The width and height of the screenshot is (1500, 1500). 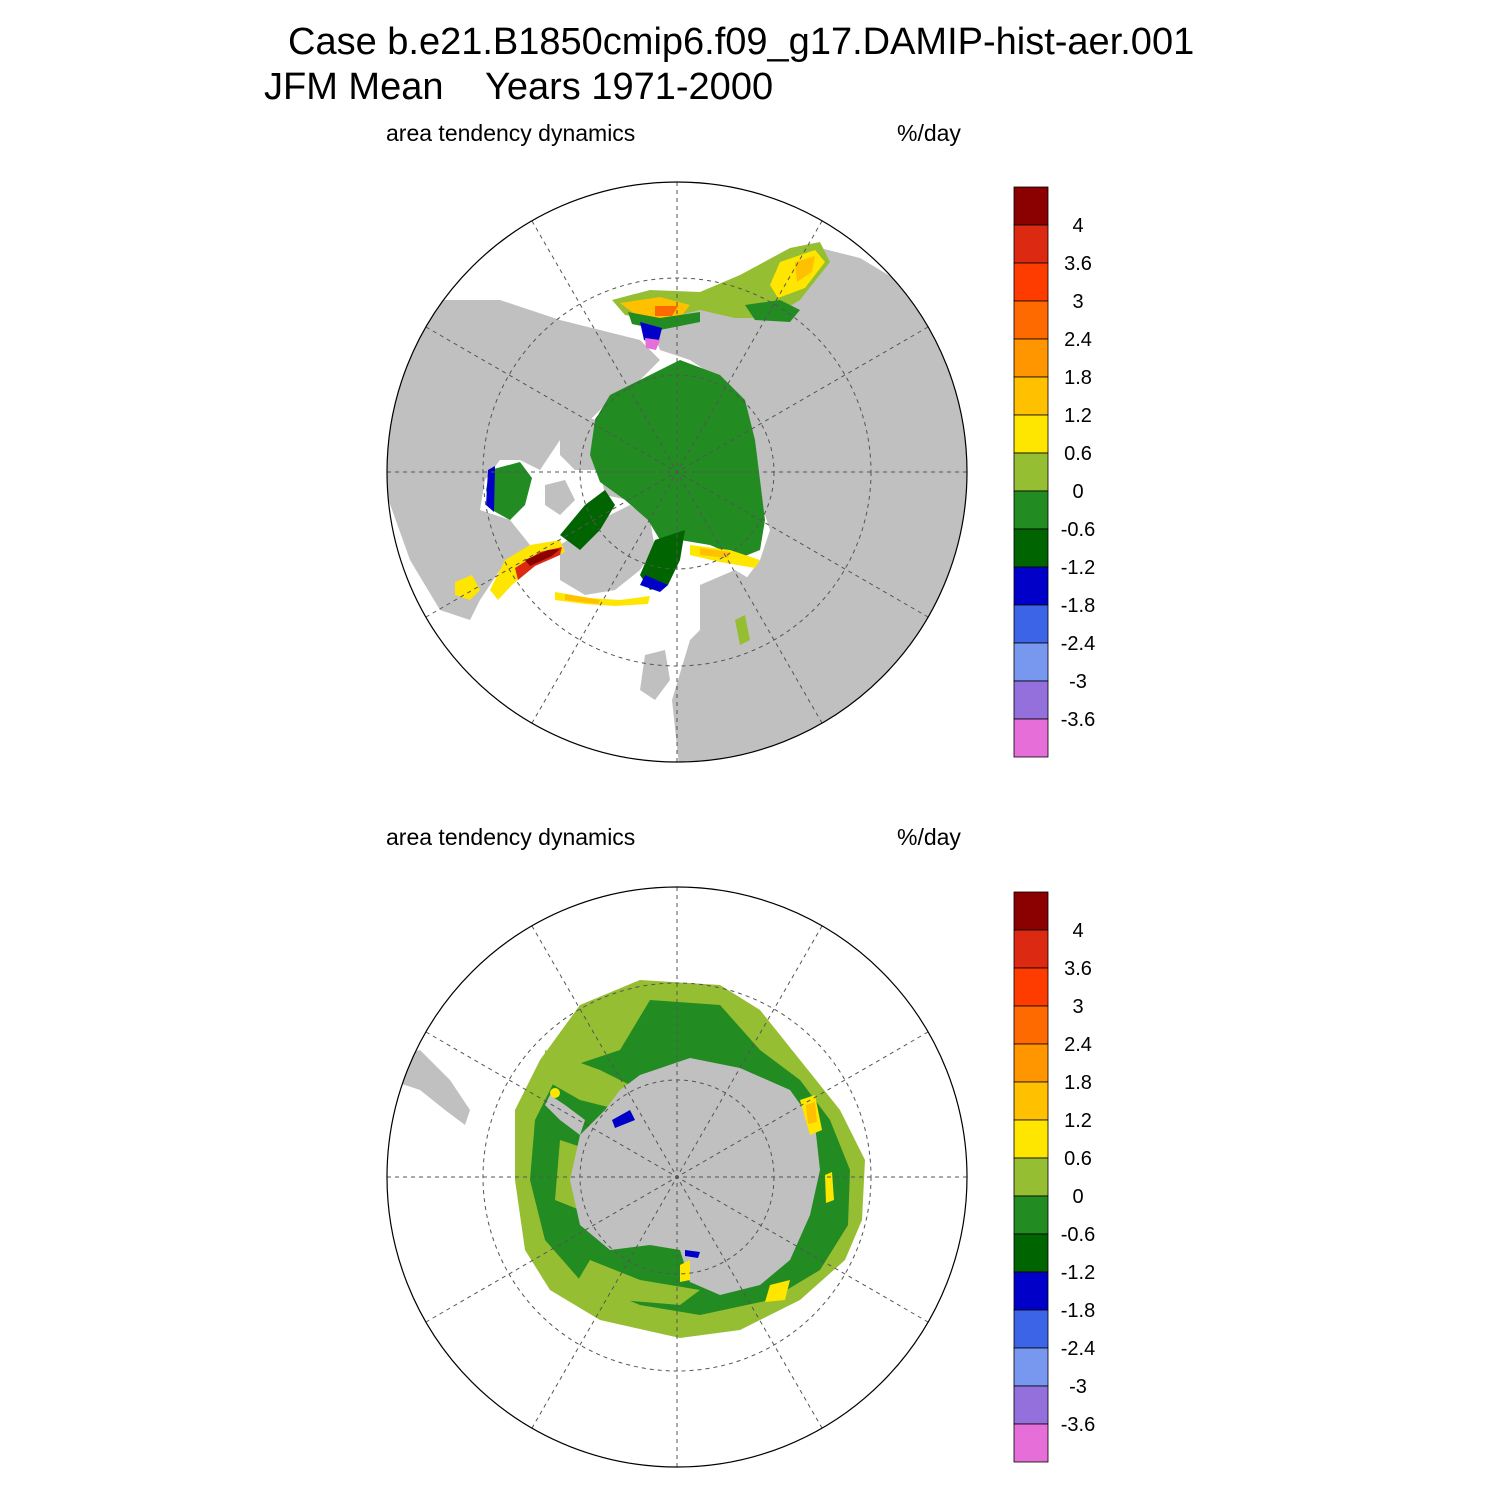 I want to click on south-colorbar-tick-label: 0.6, so click(x=1078, y=1159).